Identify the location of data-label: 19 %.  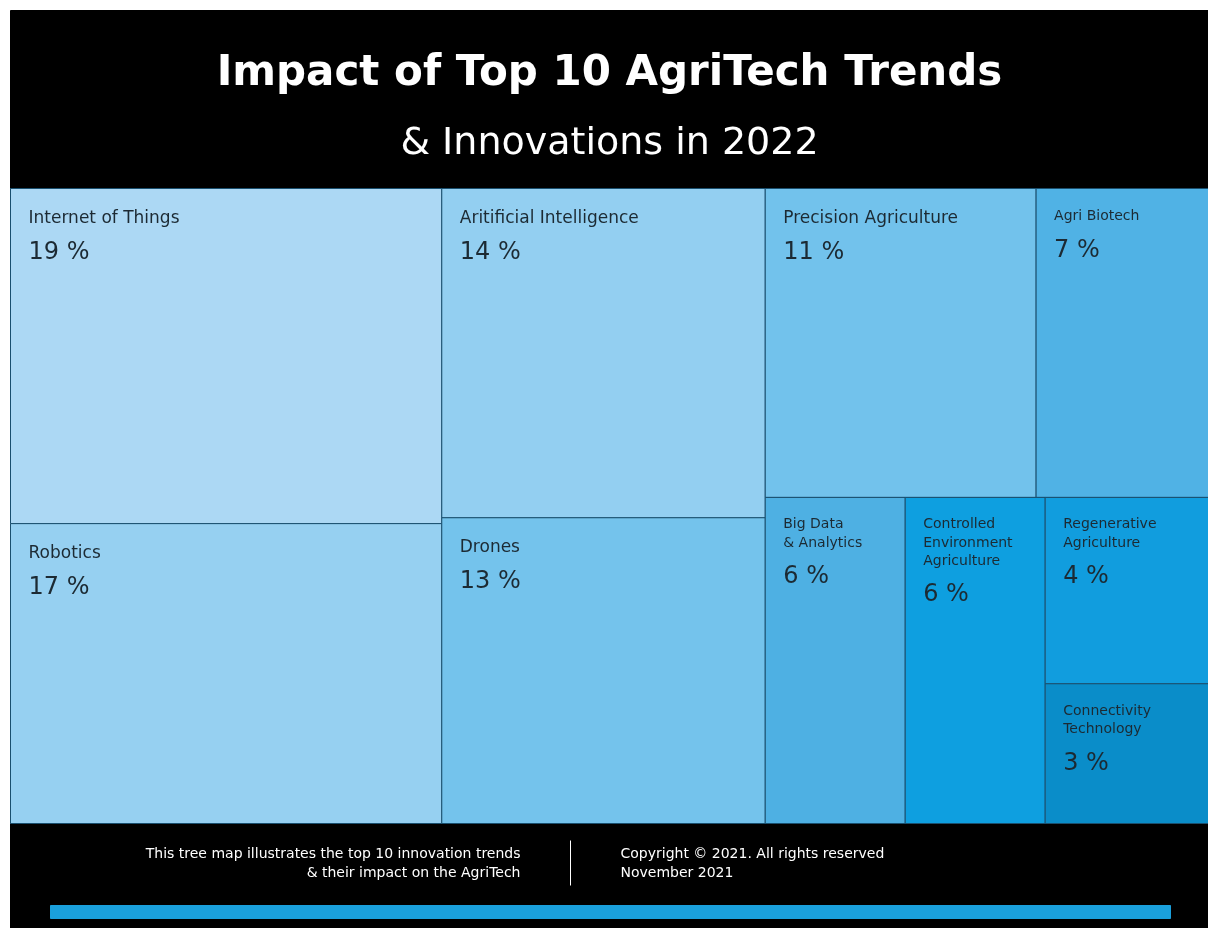
(59, 250).